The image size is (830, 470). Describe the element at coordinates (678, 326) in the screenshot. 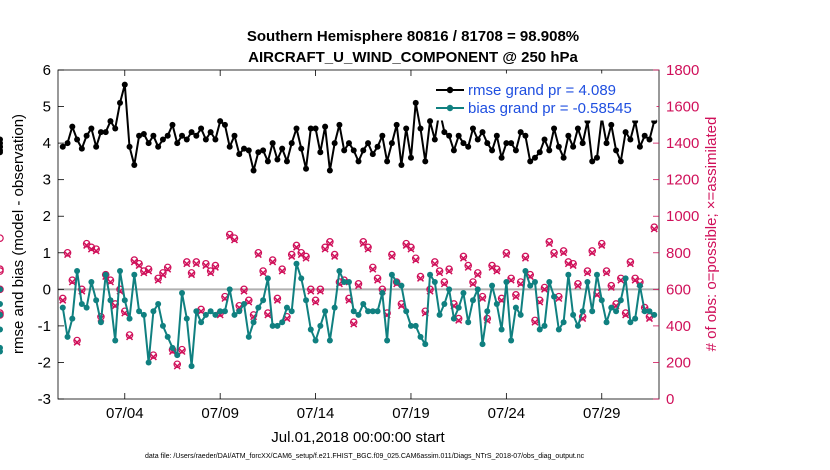

I see `y-right-tick-label: 400` at that location.